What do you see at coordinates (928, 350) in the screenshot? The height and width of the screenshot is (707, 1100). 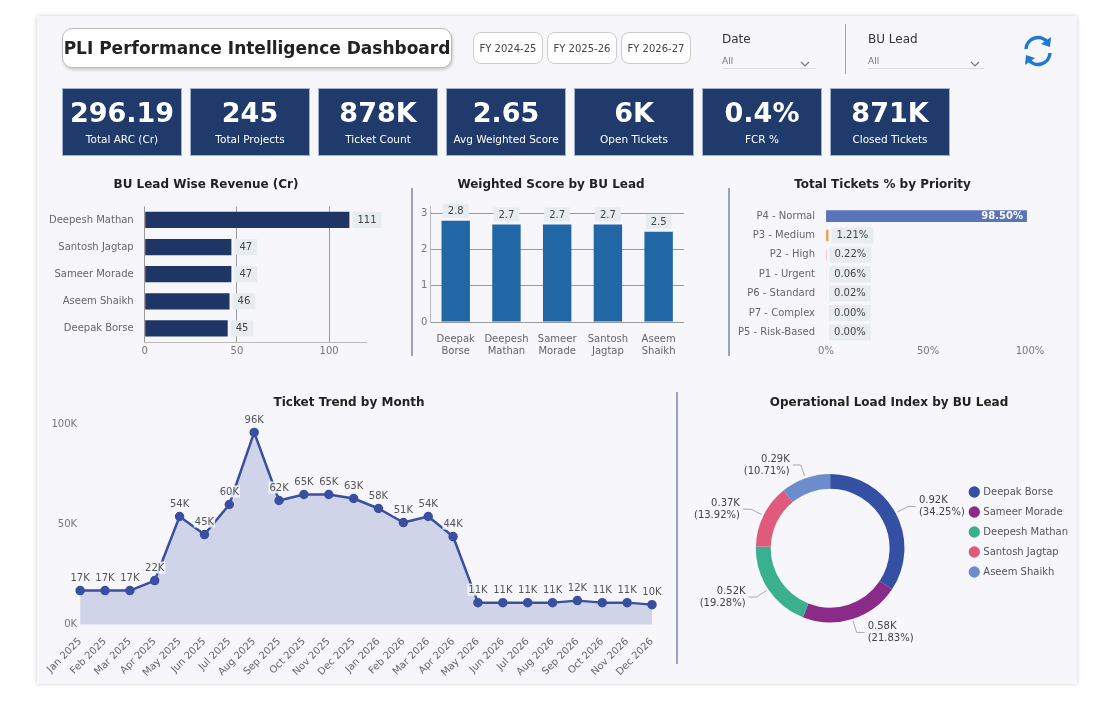 I see `x-tick-label: 50%` at bounding box center [928, 350].